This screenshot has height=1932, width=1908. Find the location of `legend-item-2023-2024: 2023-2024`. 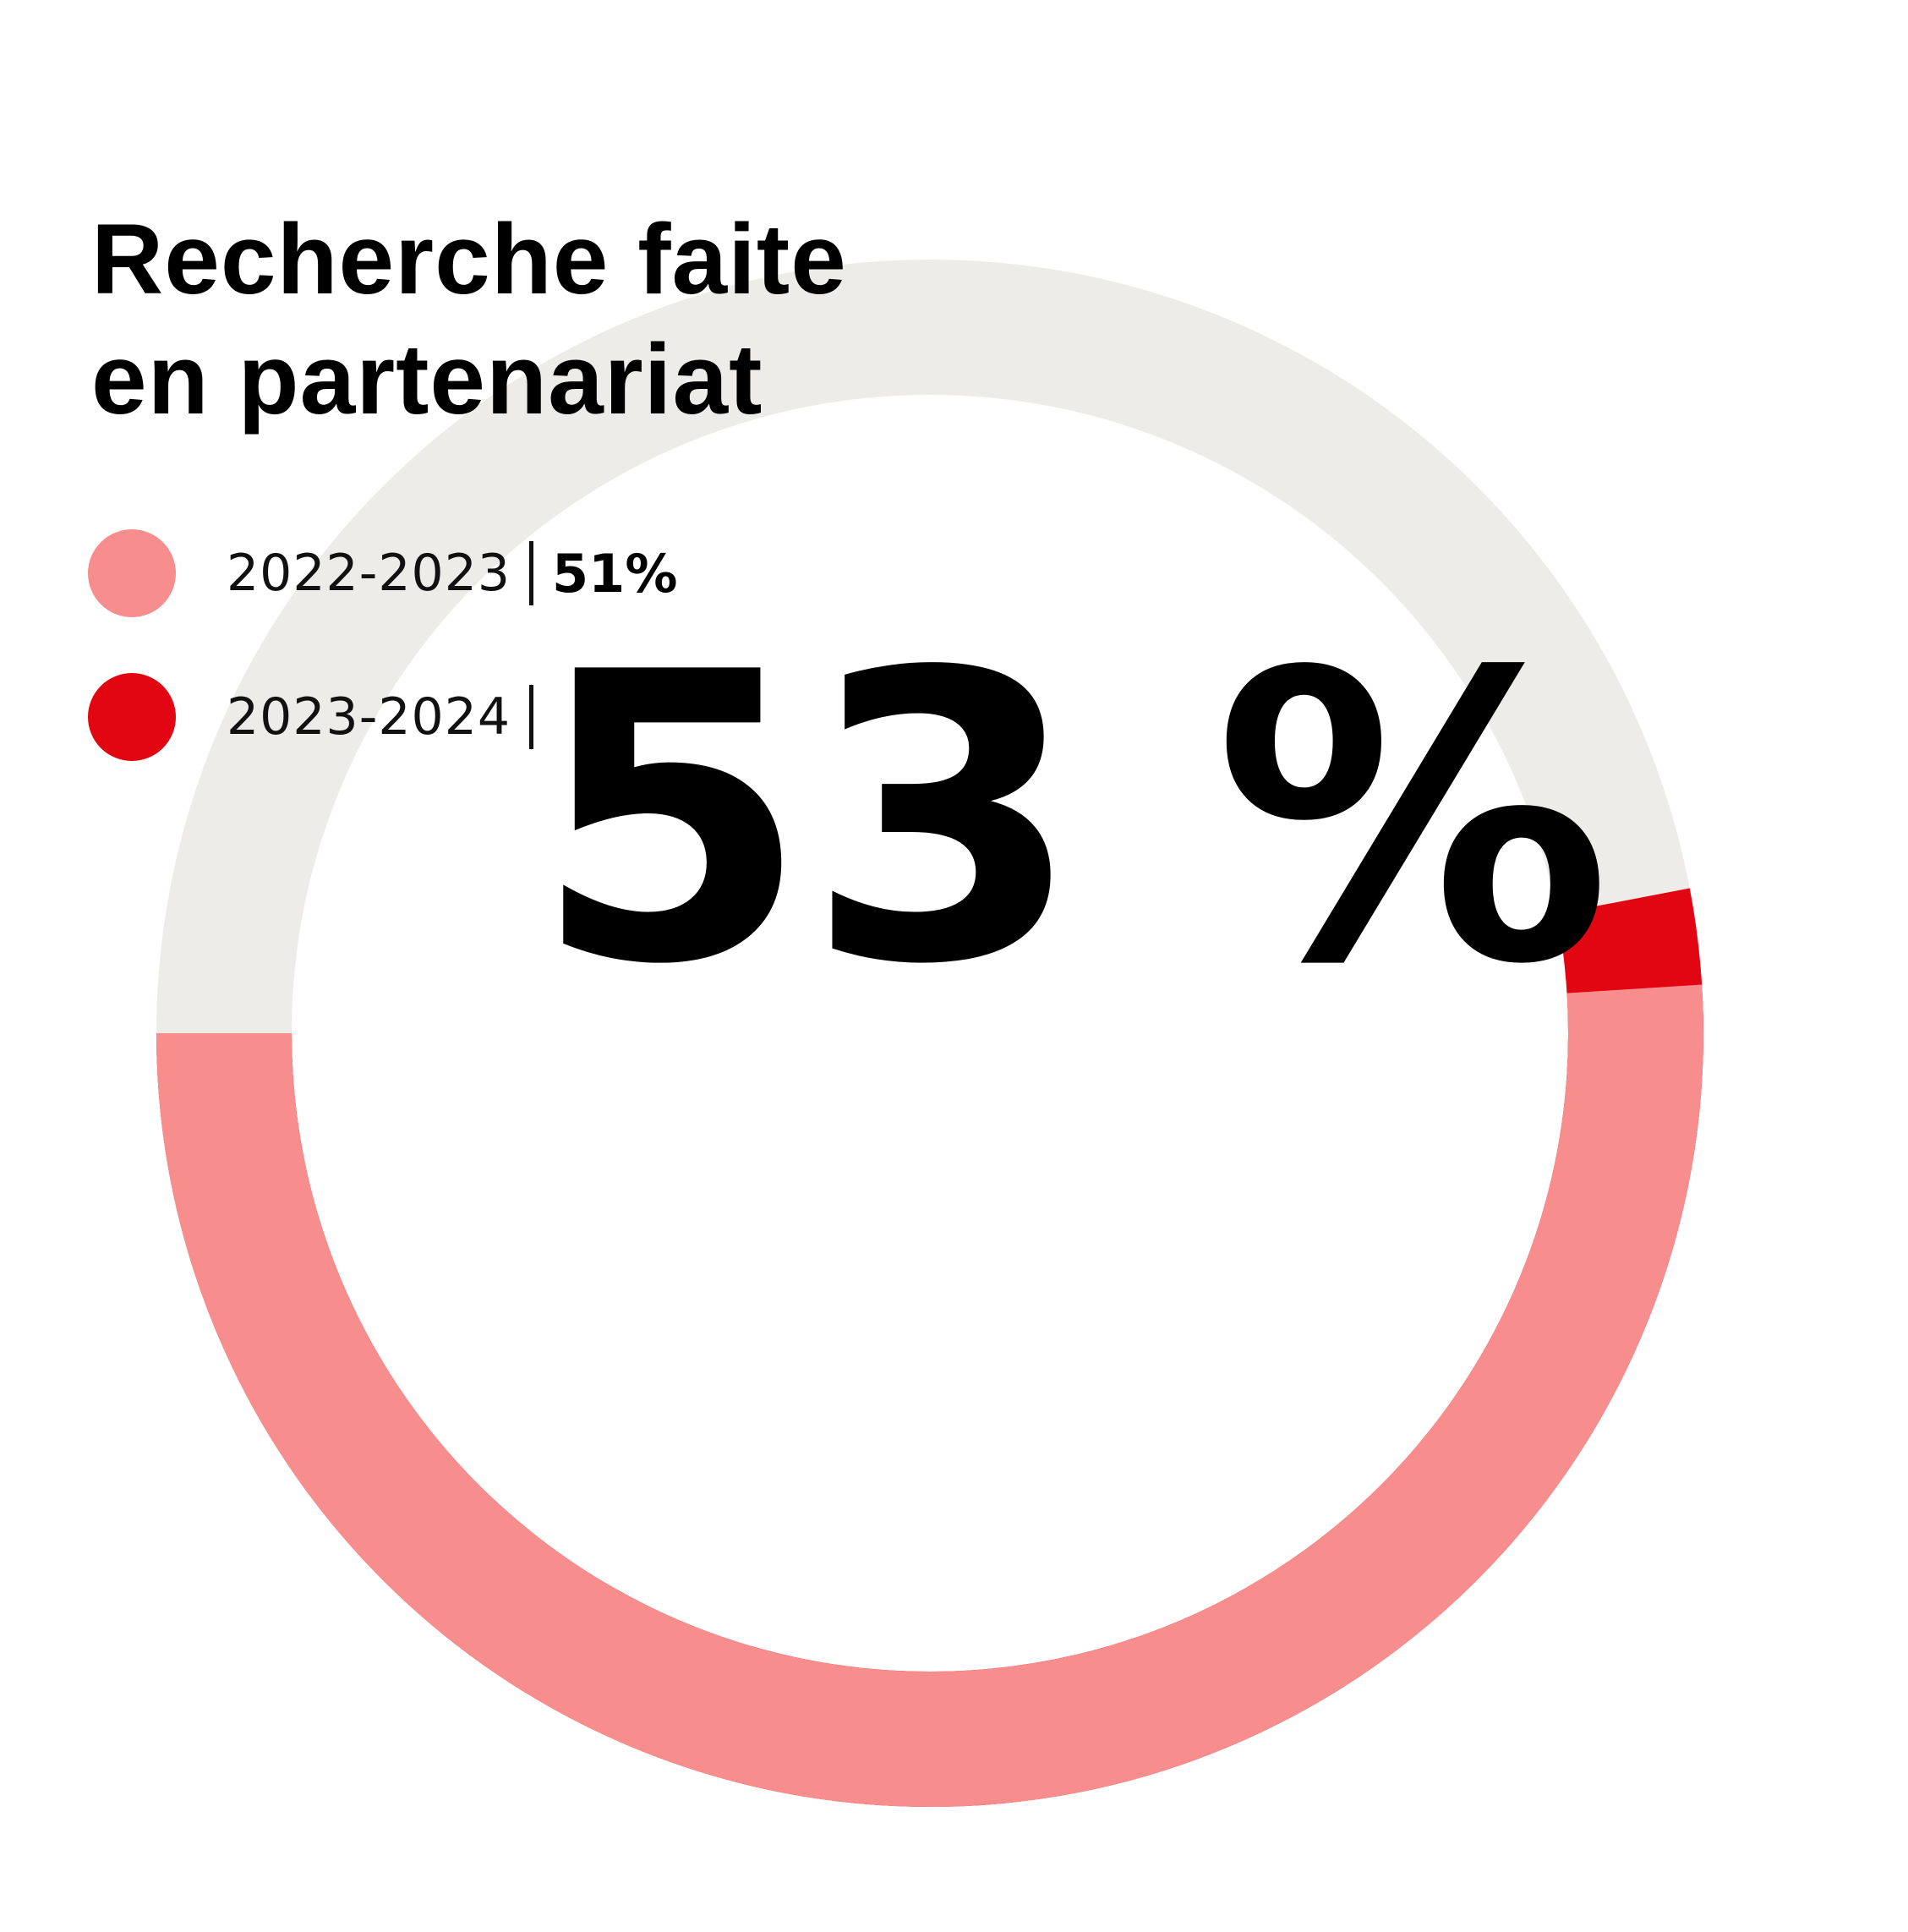

legend-item-2023-2024: 2023-2024 is located at coordinates (320, 717).